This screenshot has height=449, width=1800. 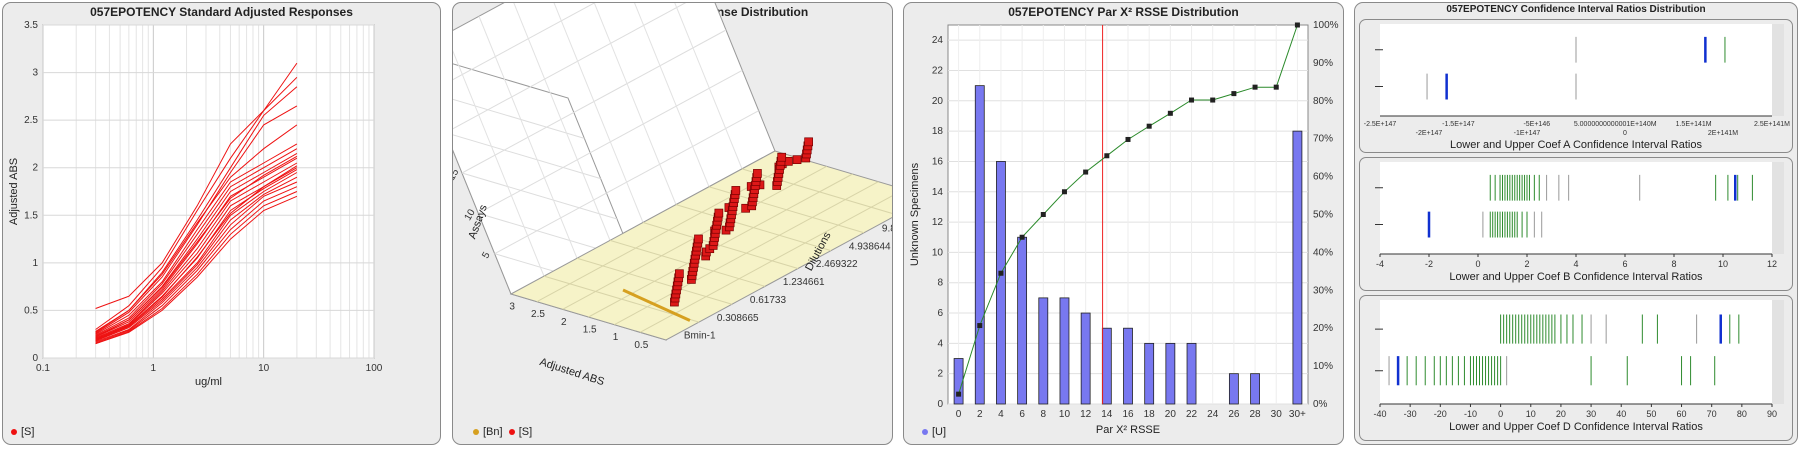 What do you see at coordinates (1772, 414) in the screenshot?
I see `x-tick-label: 90` at bounding box center [1772, 414].